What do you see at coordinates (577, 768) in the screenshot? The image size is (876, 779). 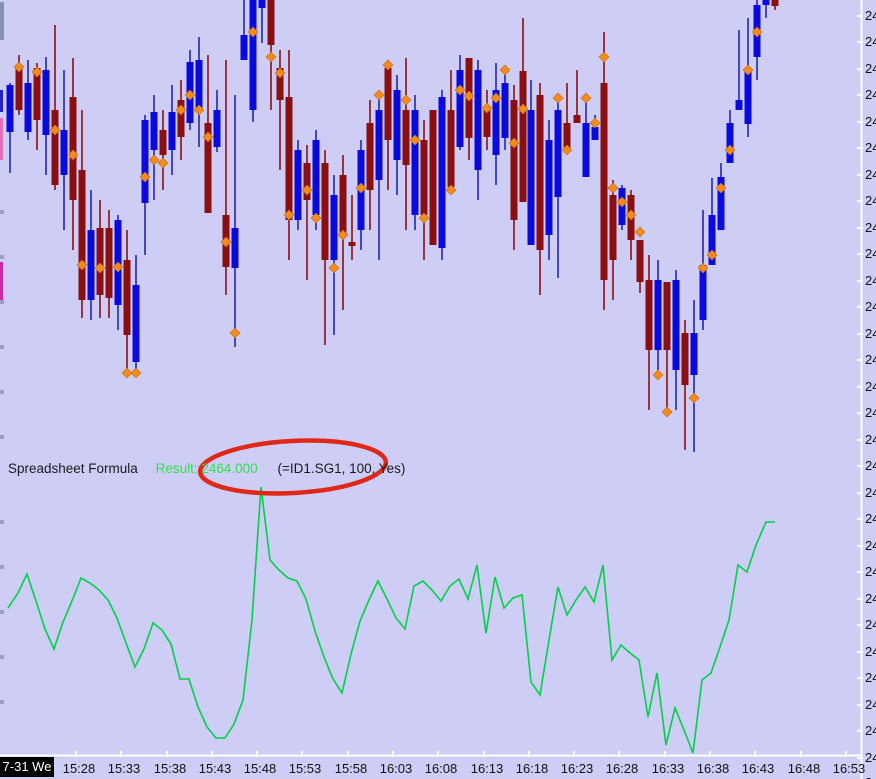 I see `time-axis-label: 16:23` at bounding box center [577, 768].